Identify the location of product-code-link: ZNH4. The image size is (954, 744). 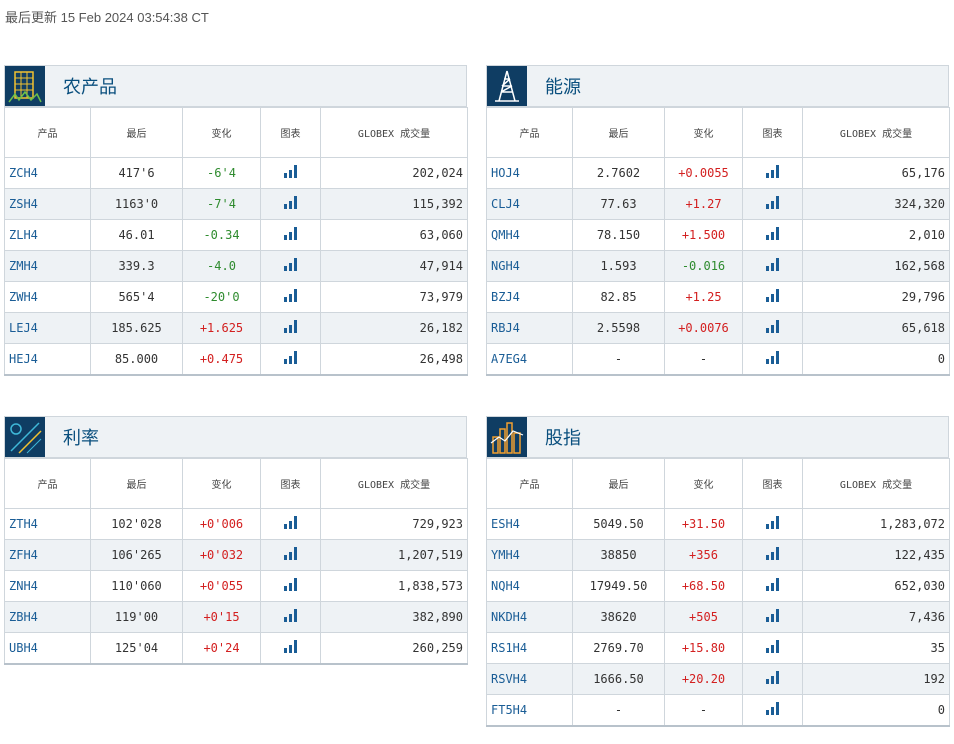
(47, 586).